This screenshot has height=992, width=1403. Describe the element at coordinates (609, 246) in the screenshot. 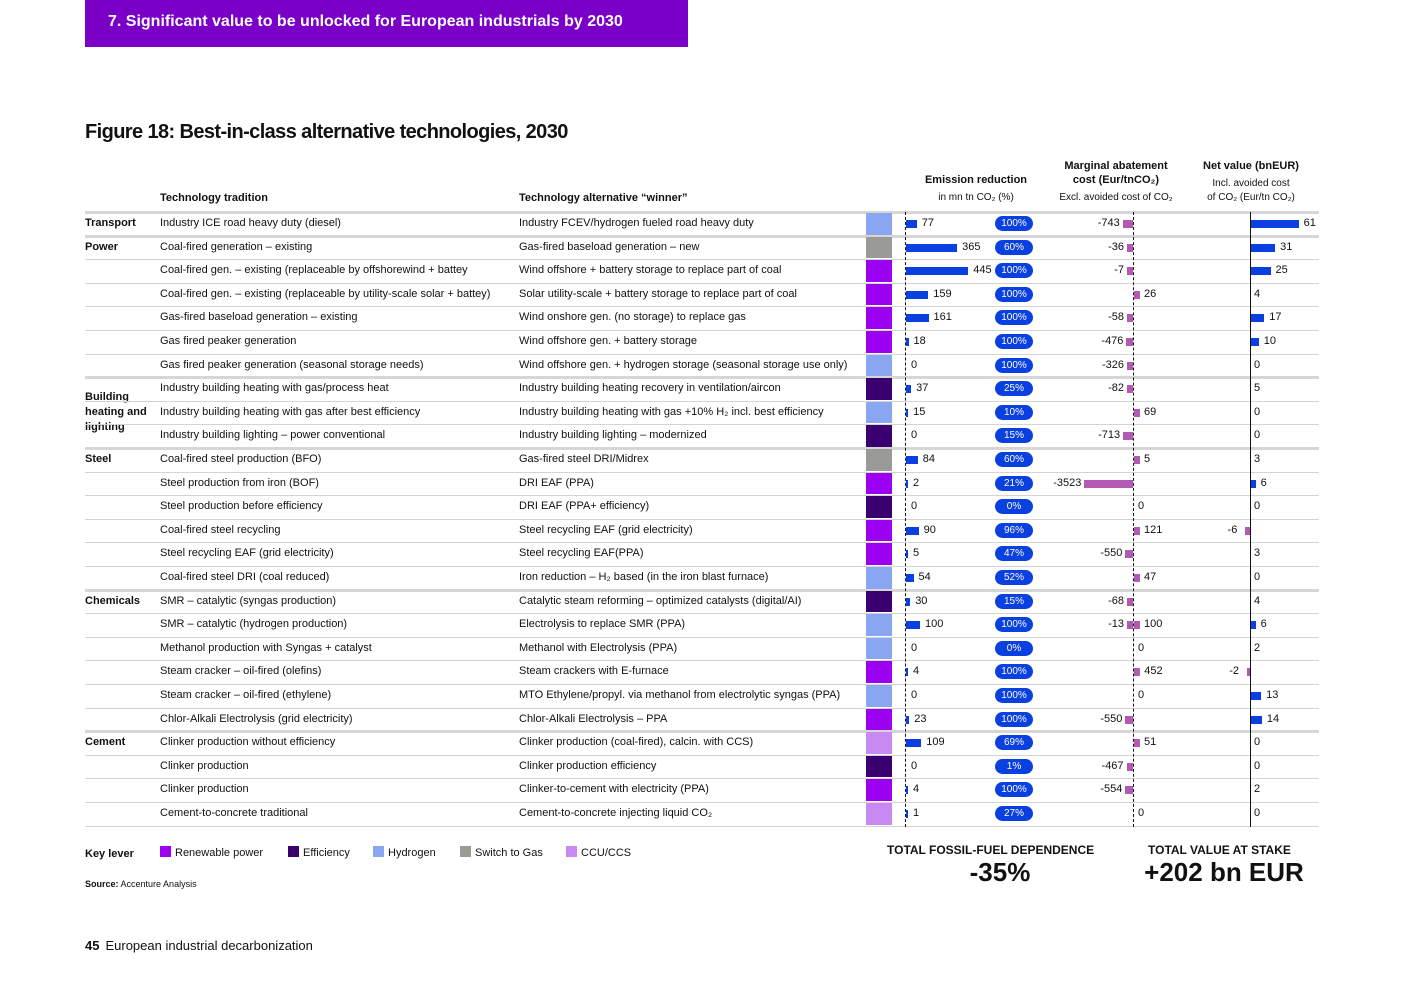

I see `alternative-cell: Gas-fired baseload generation – new` at that location.